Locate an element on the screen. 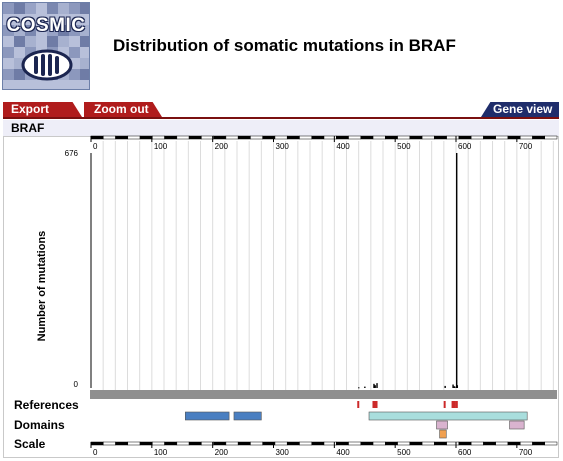  zoom-out-tab: Zoom out is located at coordinates (123, 109).